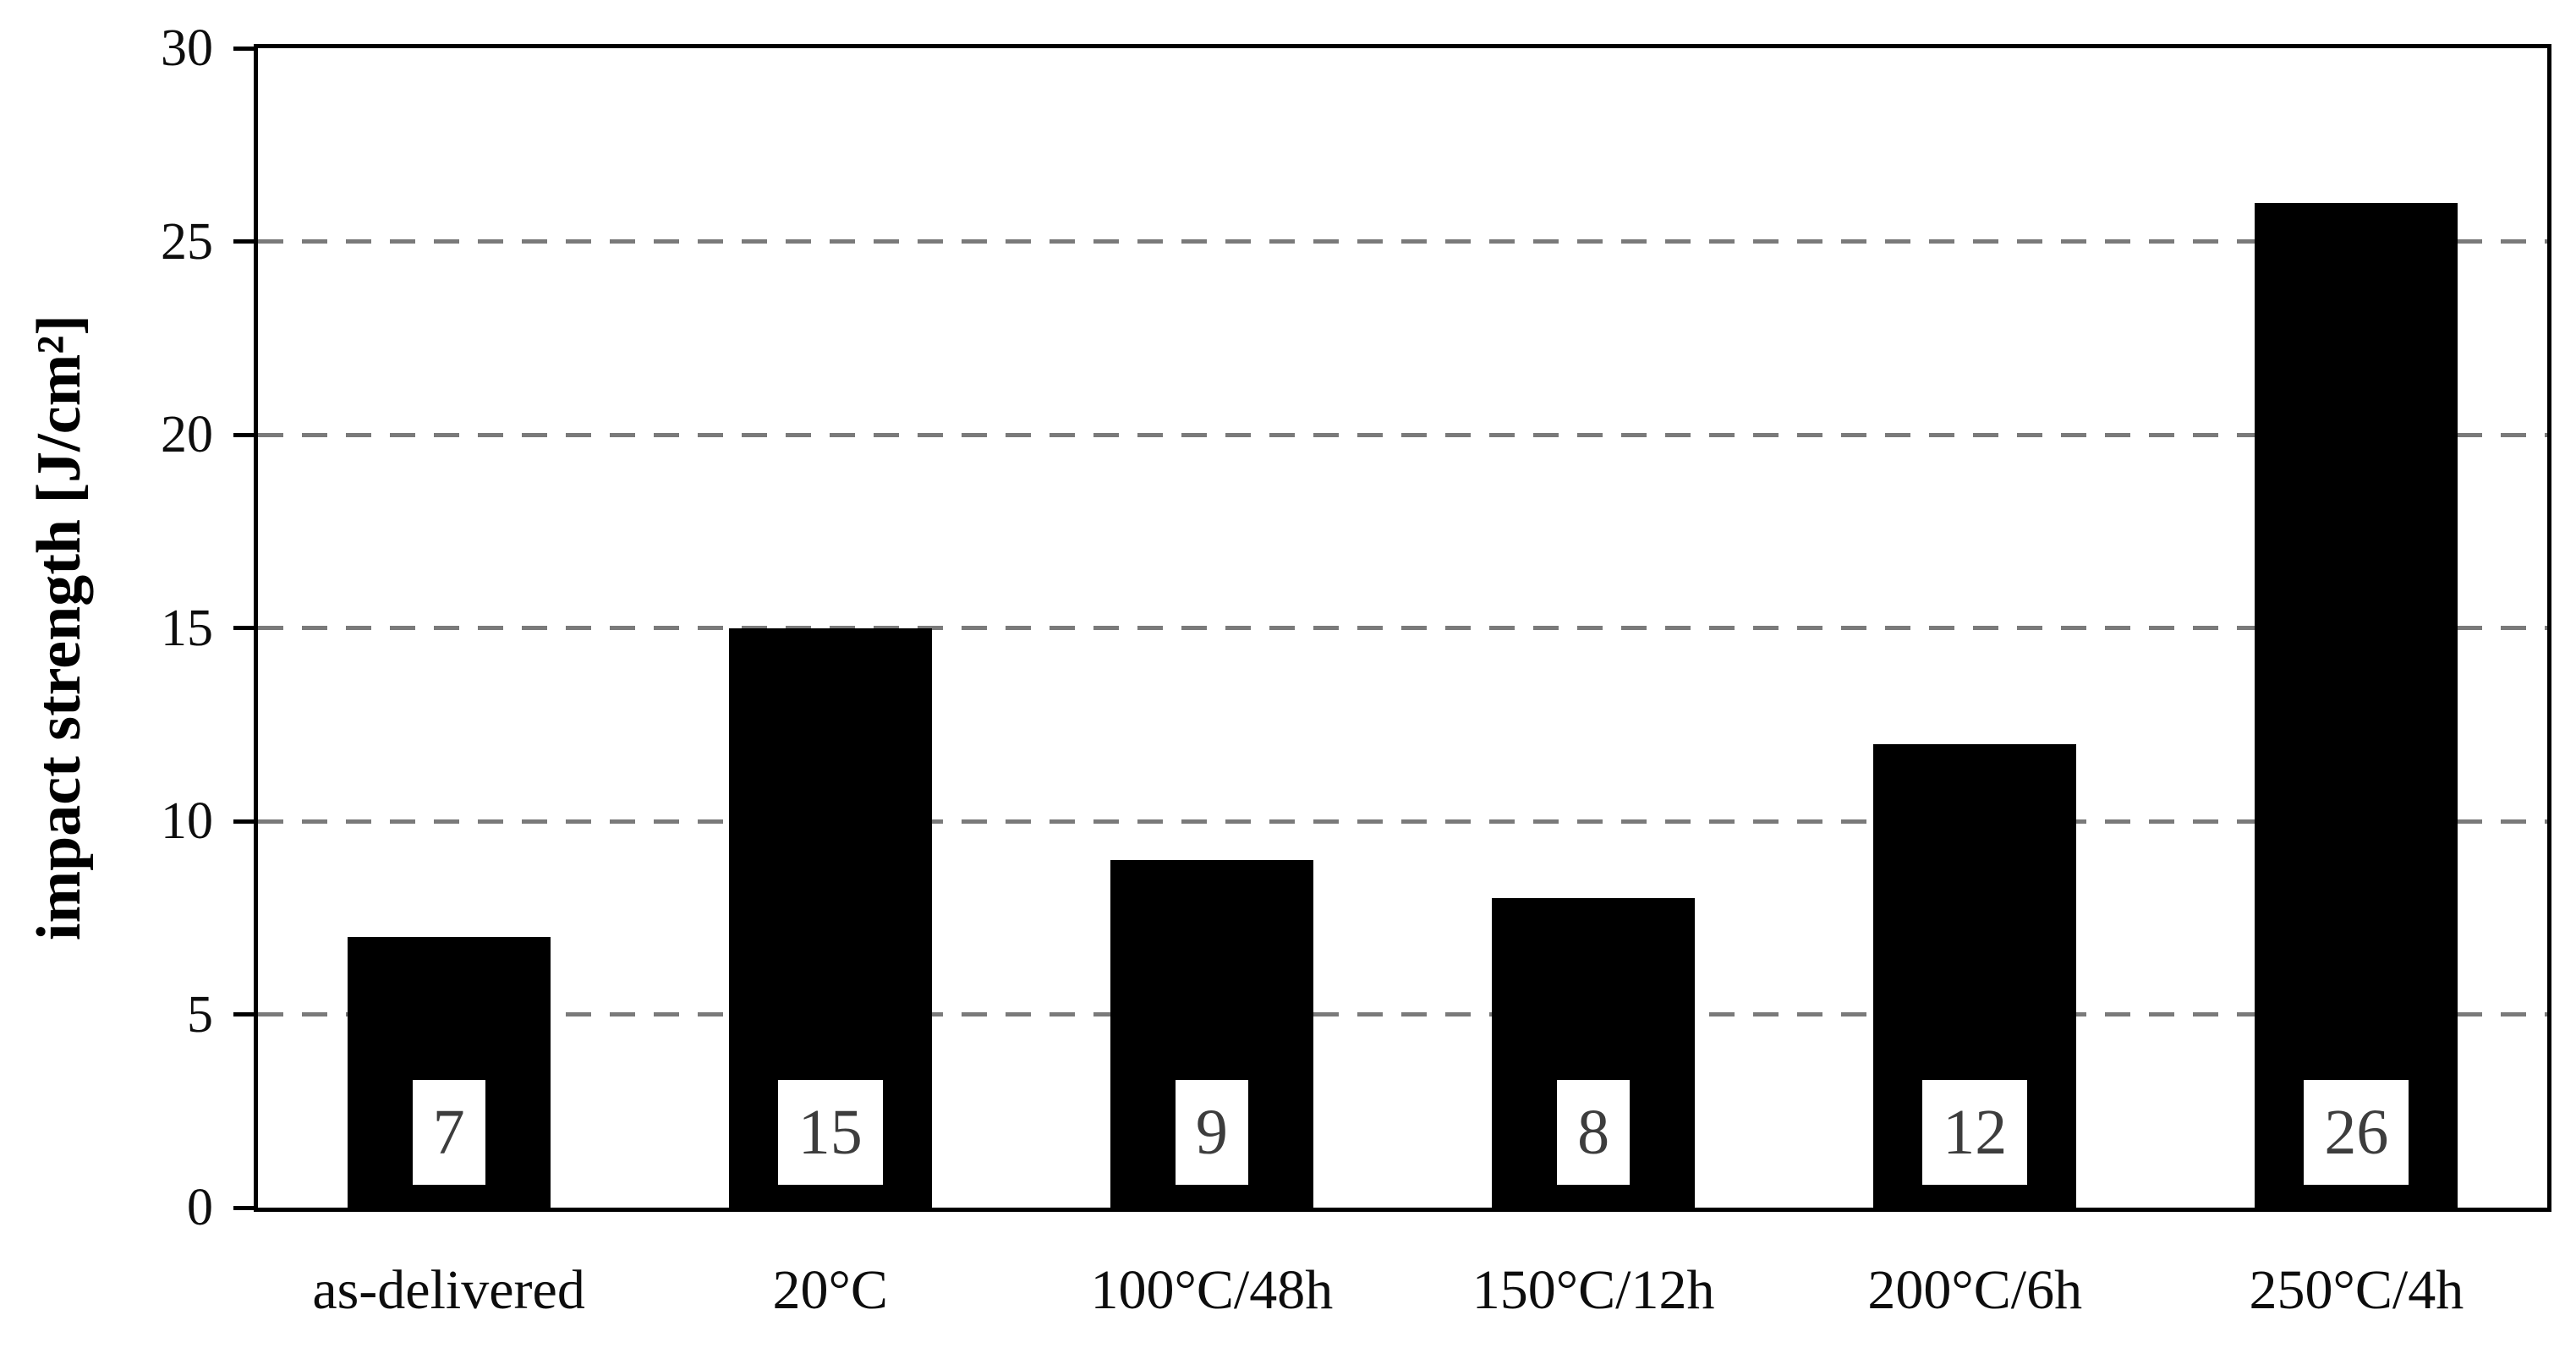  What do you see at coordinates (187, 434) in the screenshot?
I see `y-tick-label-20: 20` at bounding box center [187, 434].